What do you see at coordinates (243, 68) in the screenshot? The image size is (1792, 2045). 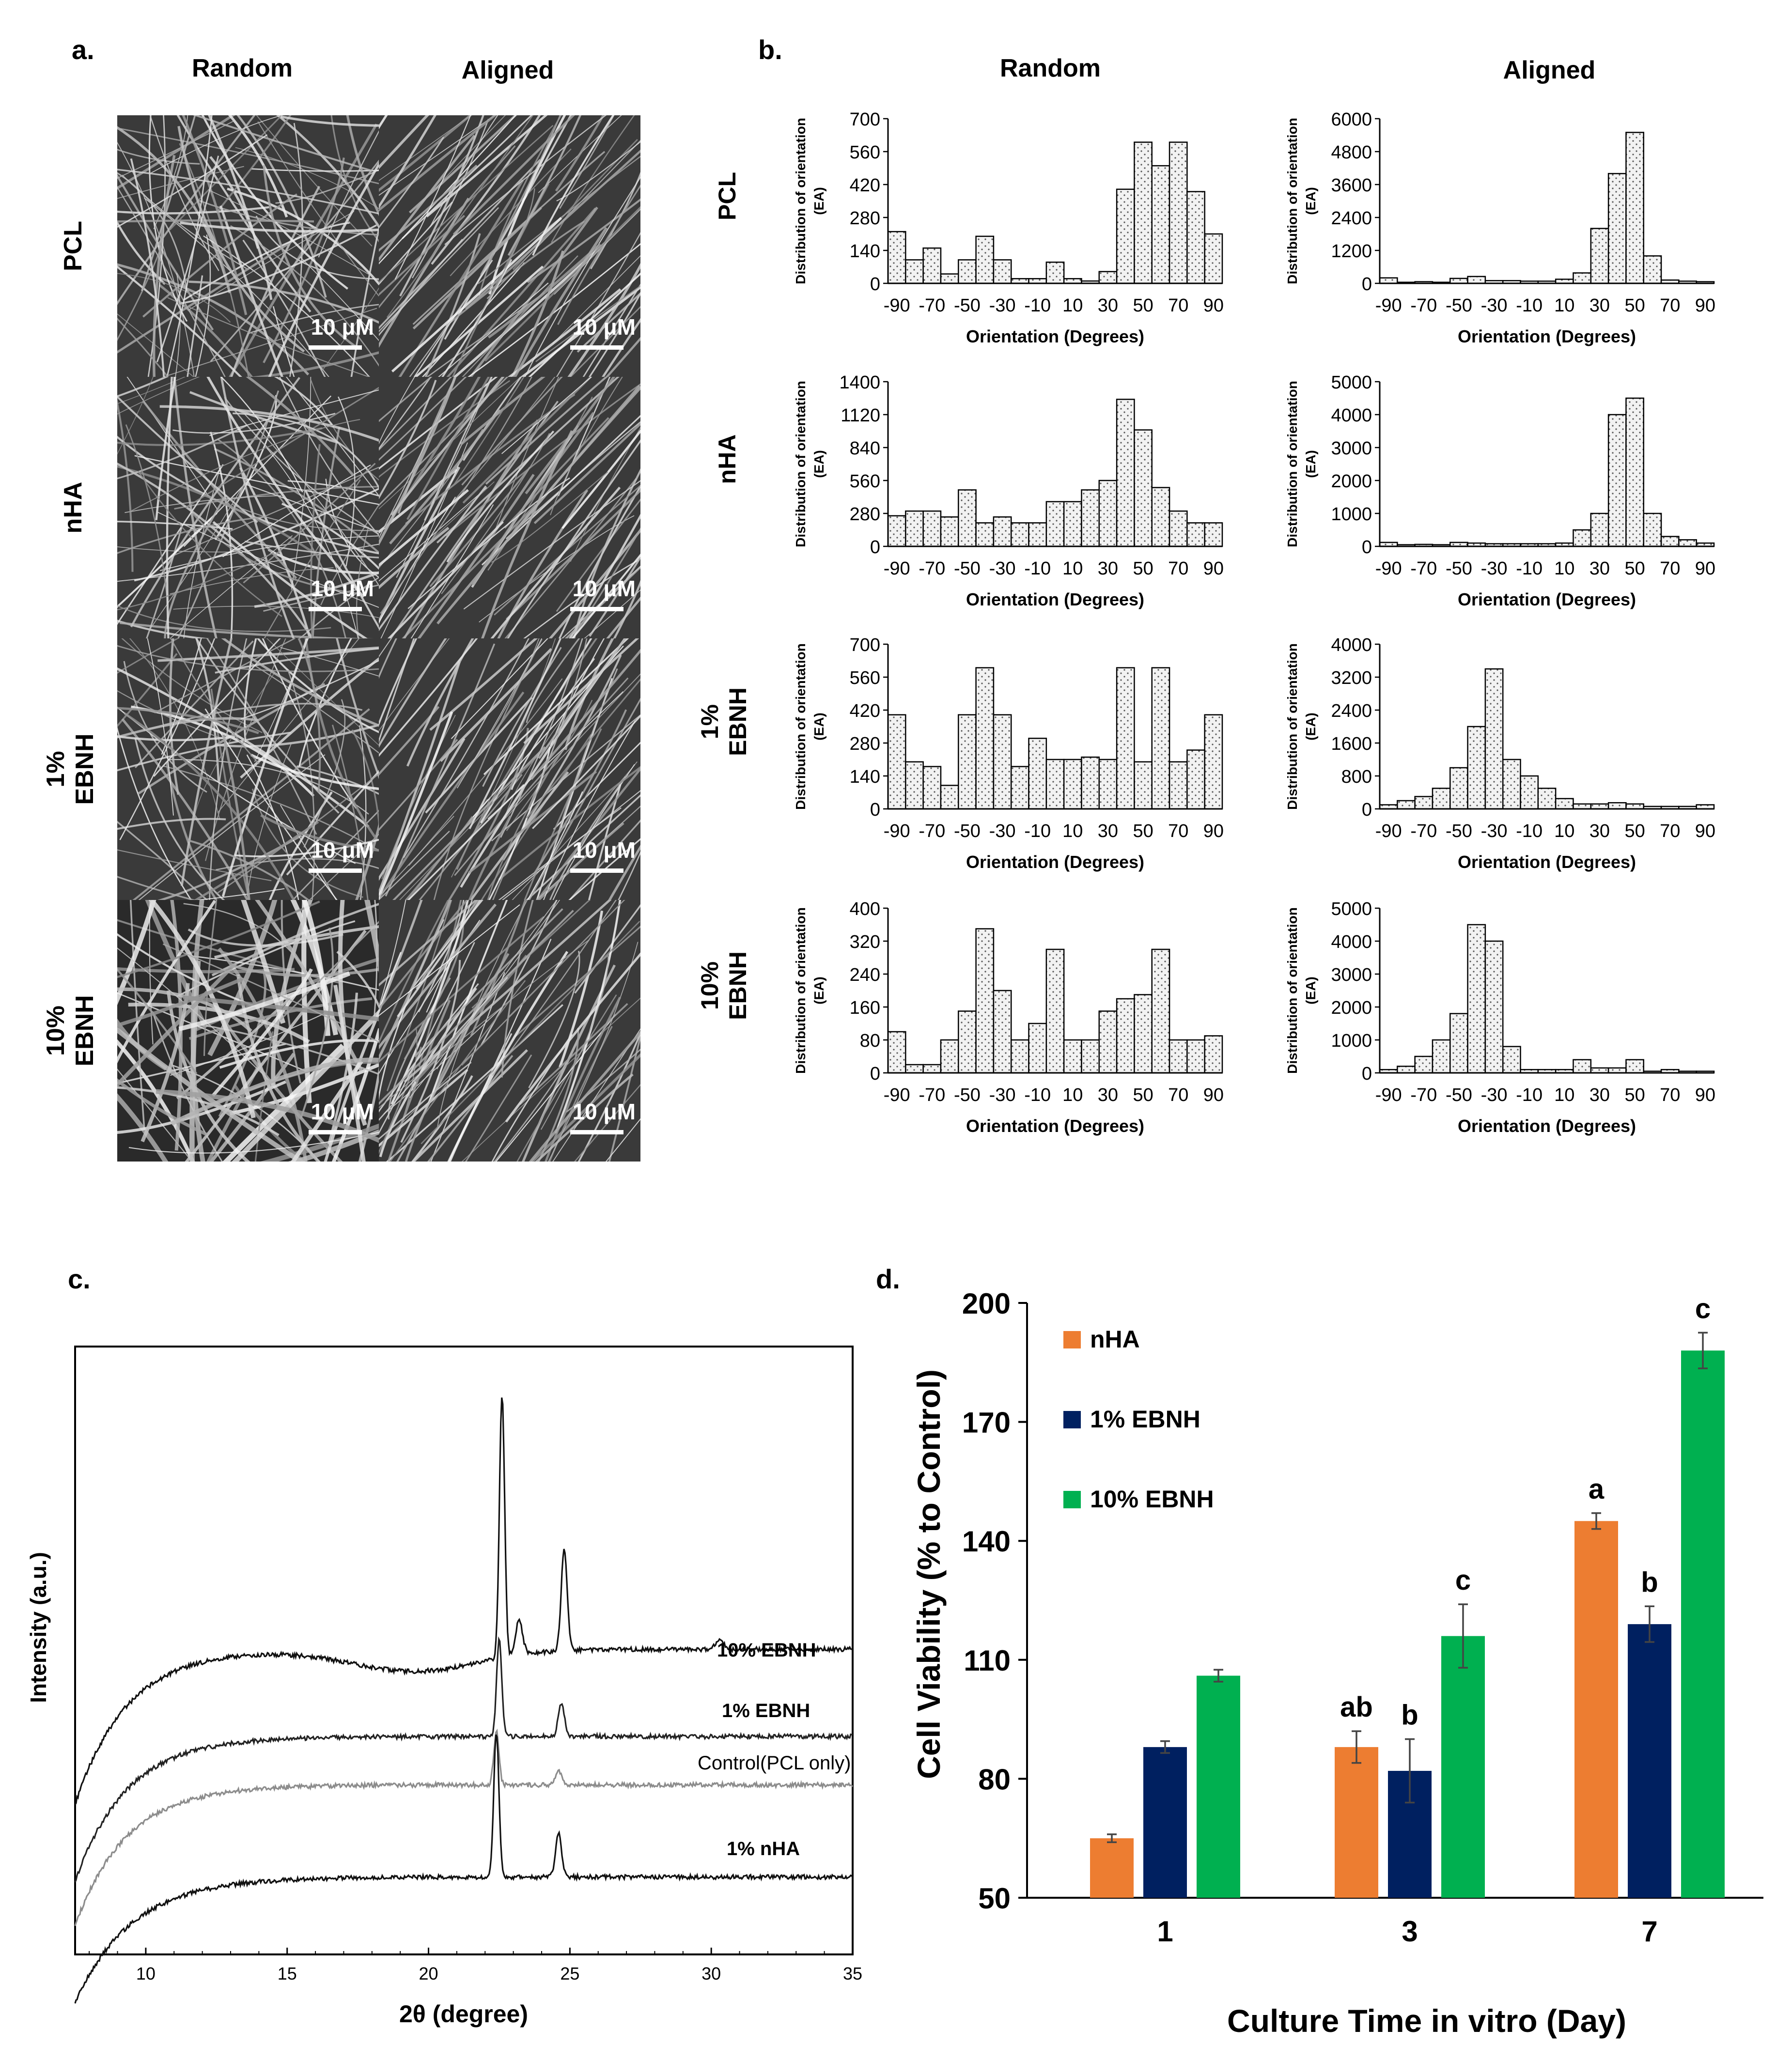 I see `panel-a-col-random: Random` at bounding box center [243, 68].